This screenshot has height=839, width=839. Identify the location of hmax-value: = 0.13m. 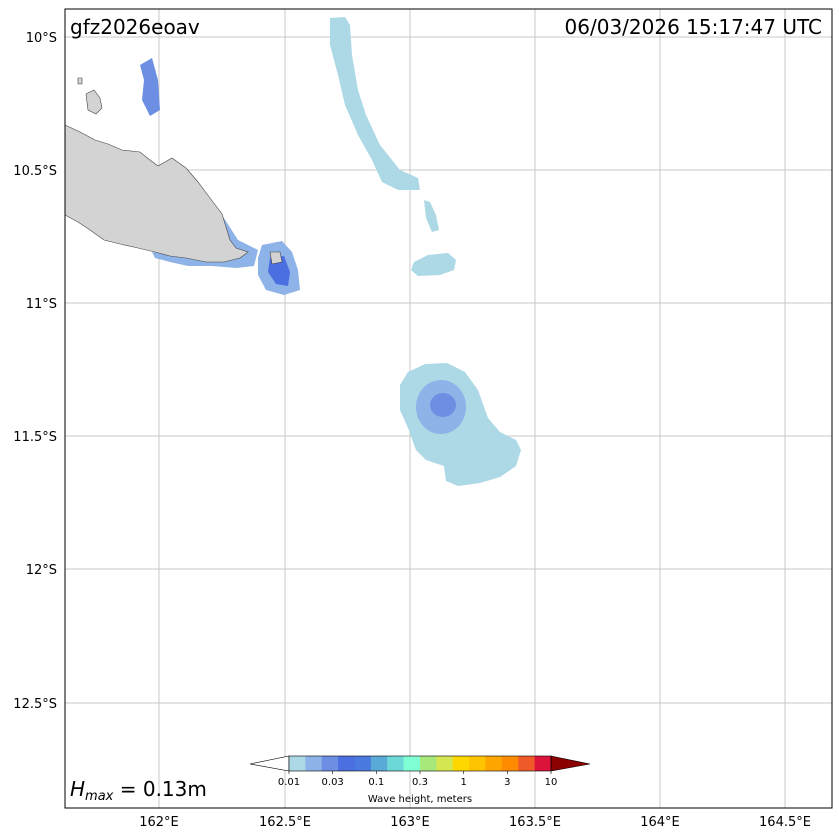
(160, 789).